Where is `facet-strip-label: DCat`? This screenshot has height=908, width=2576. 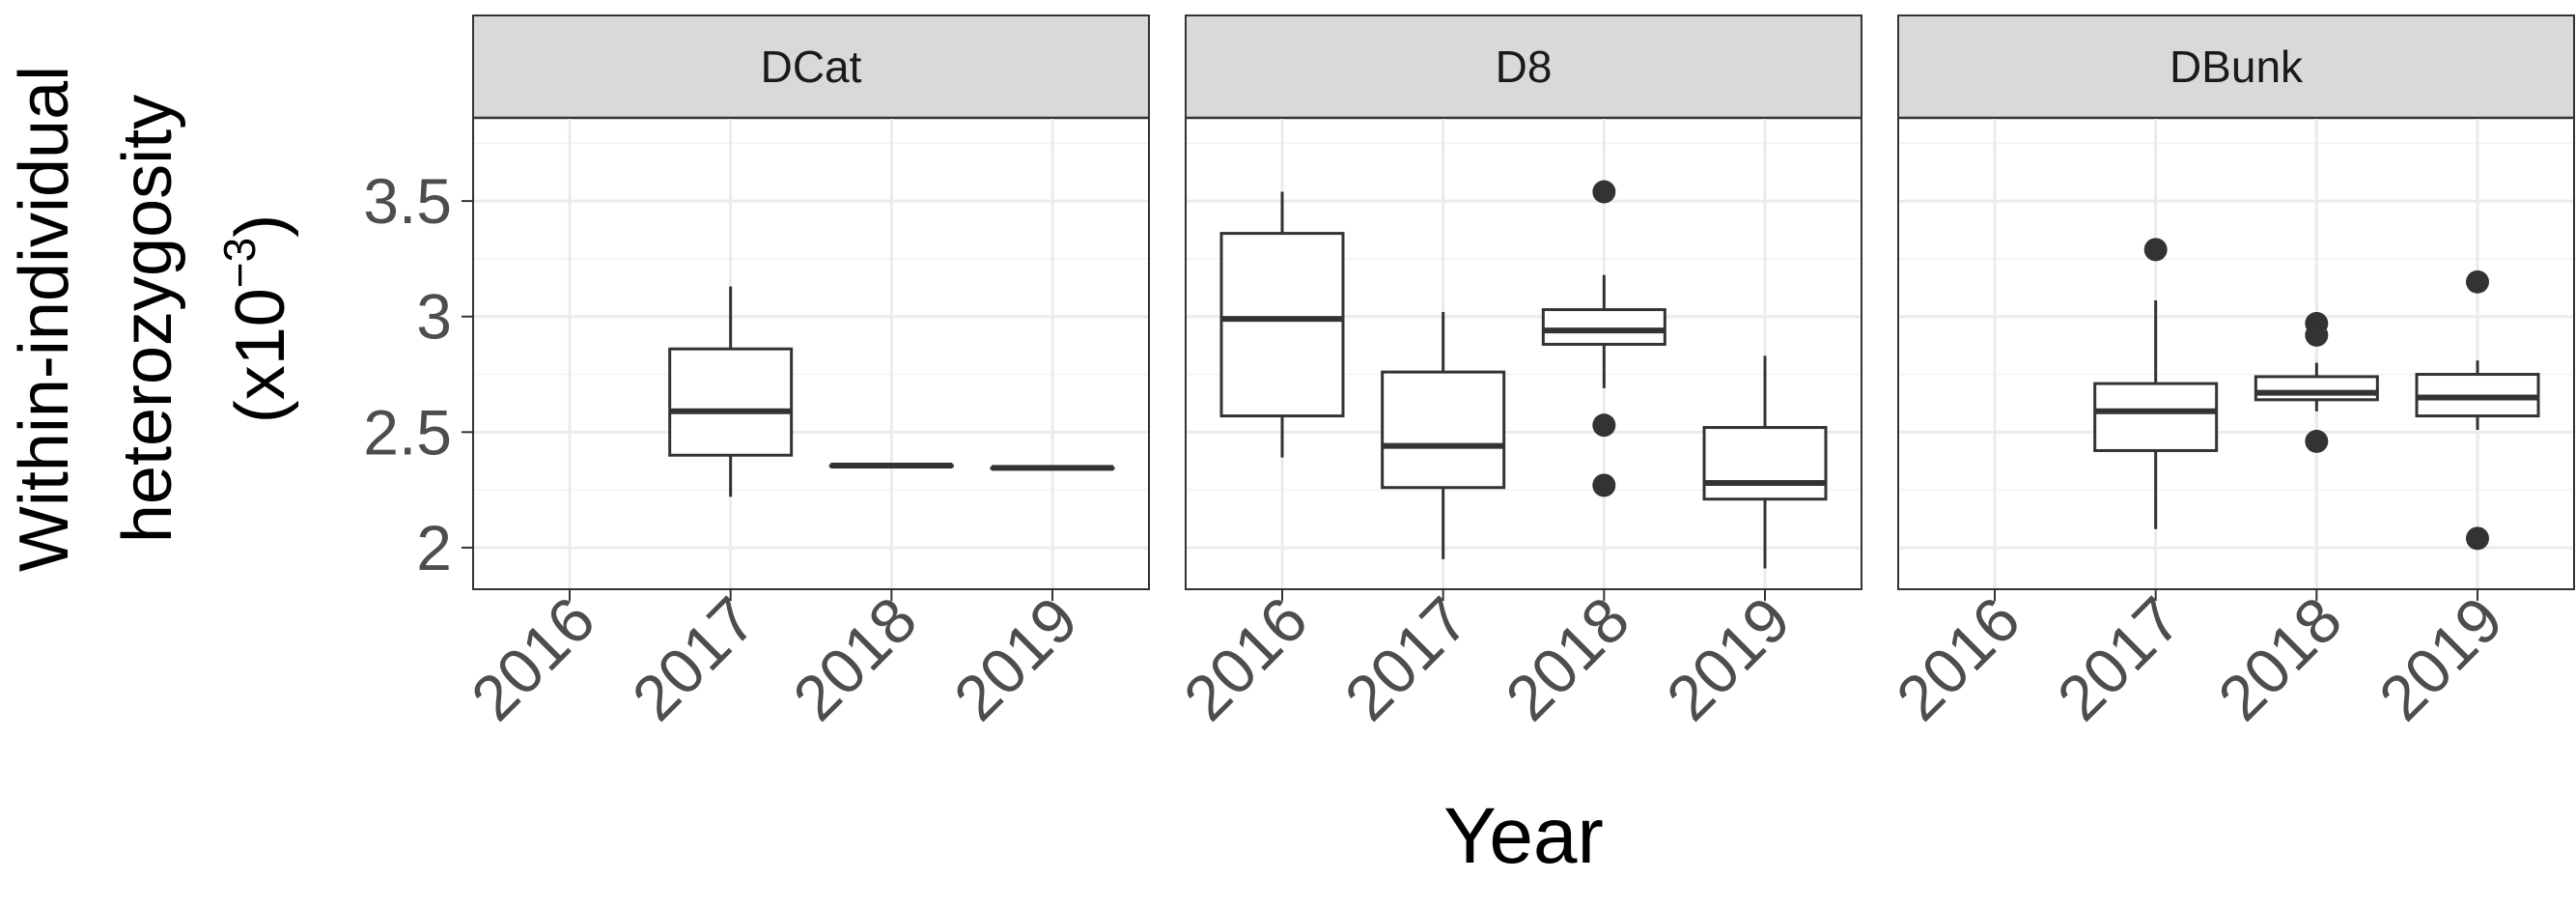
facet-strip-label: DCat is located at coordinates (812, 67).